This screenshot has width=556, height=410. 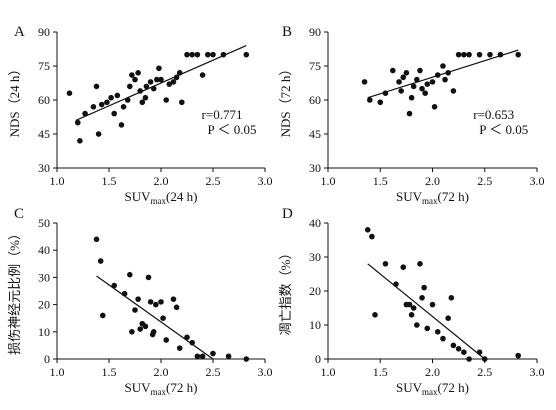 I want to click on y-tick-label: 40, so click(x=44, y=250).